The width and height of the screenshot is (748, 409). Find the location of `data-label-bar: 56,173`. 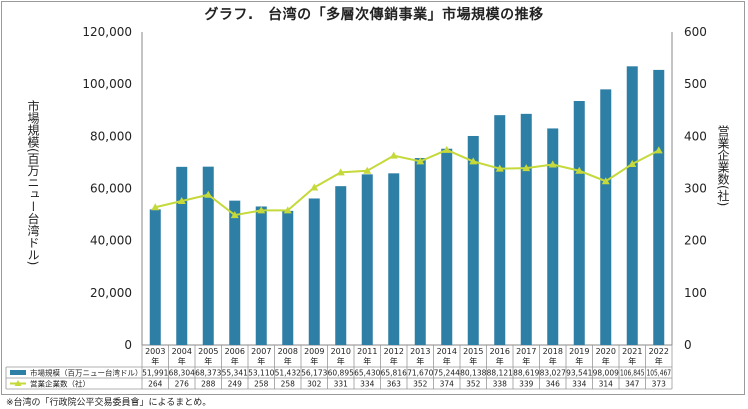

data-label-bar: 56,173 is located at coordinates (314, 373).